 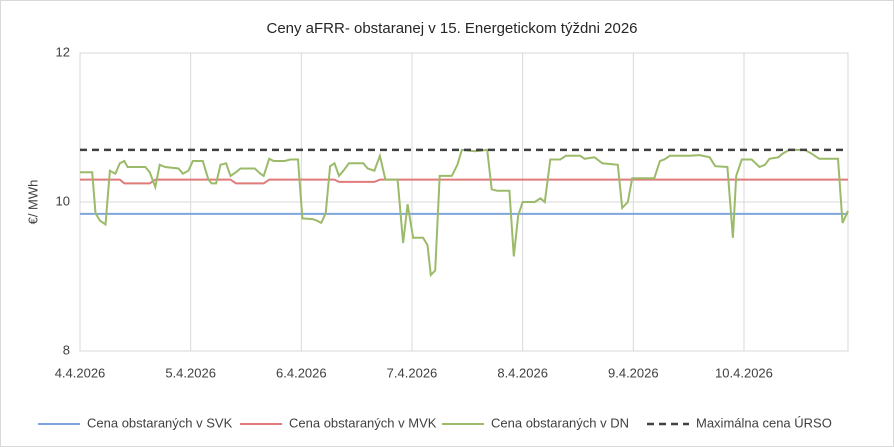 I want to click on y-tick-label: 10, so click(x=63, y=200).